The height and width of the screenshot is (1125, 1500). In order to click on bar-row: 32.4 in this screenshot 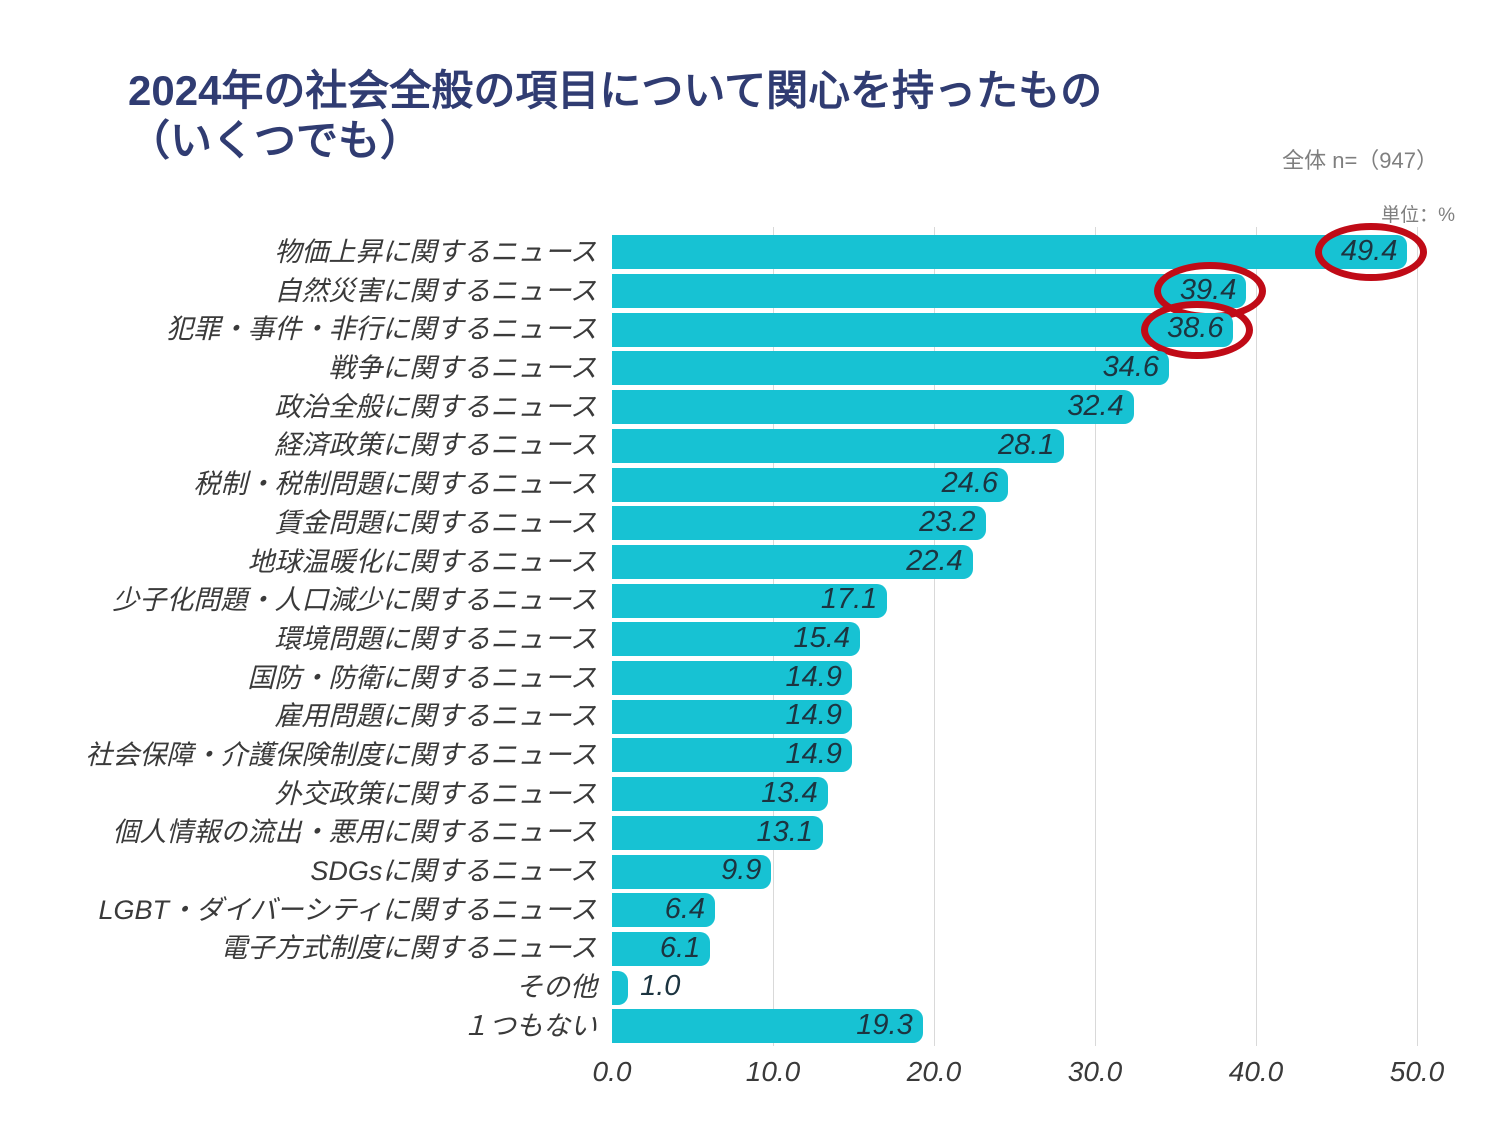, I will do `click(1014, 407)`.